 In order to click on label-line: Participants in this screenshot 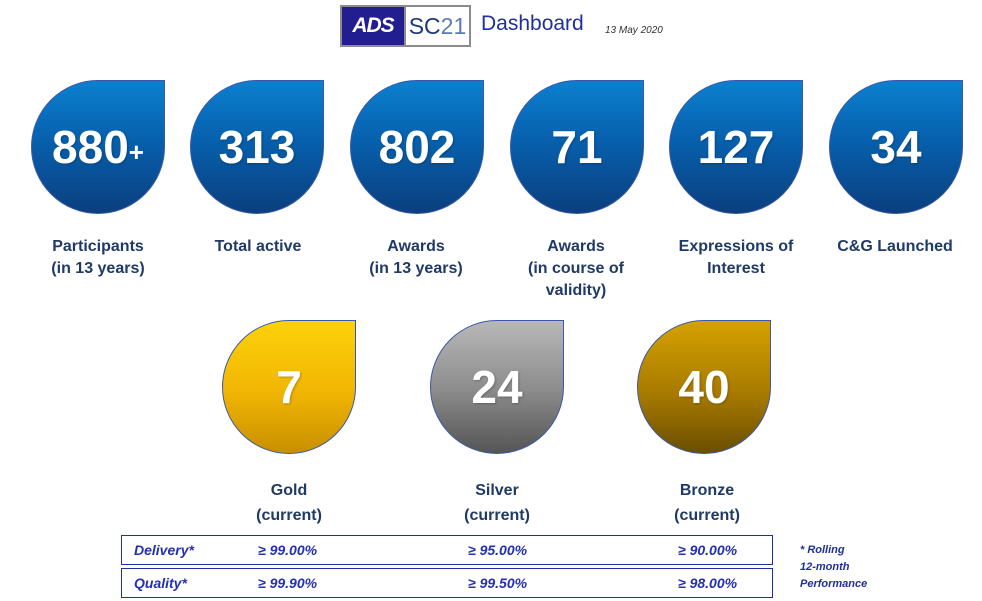, I will do `click(98, 246)`.